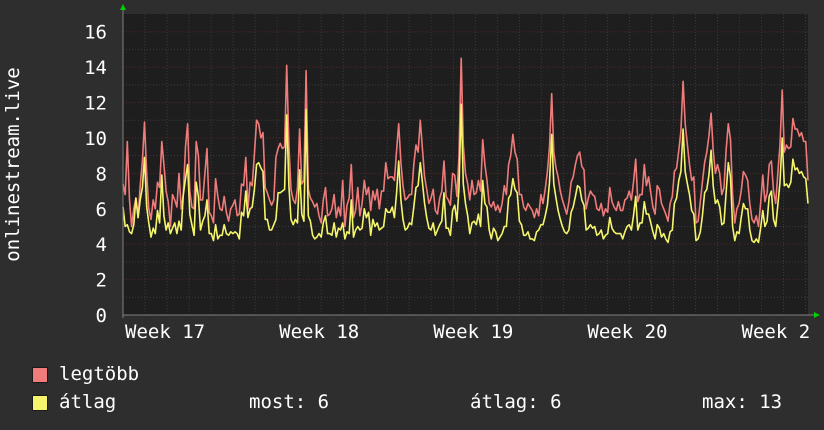 The width and height of the screenshot is (824, 430). Describe the element at coordinates (40, 375) in the screenshot. I see `legend-max-swatch` at that location.